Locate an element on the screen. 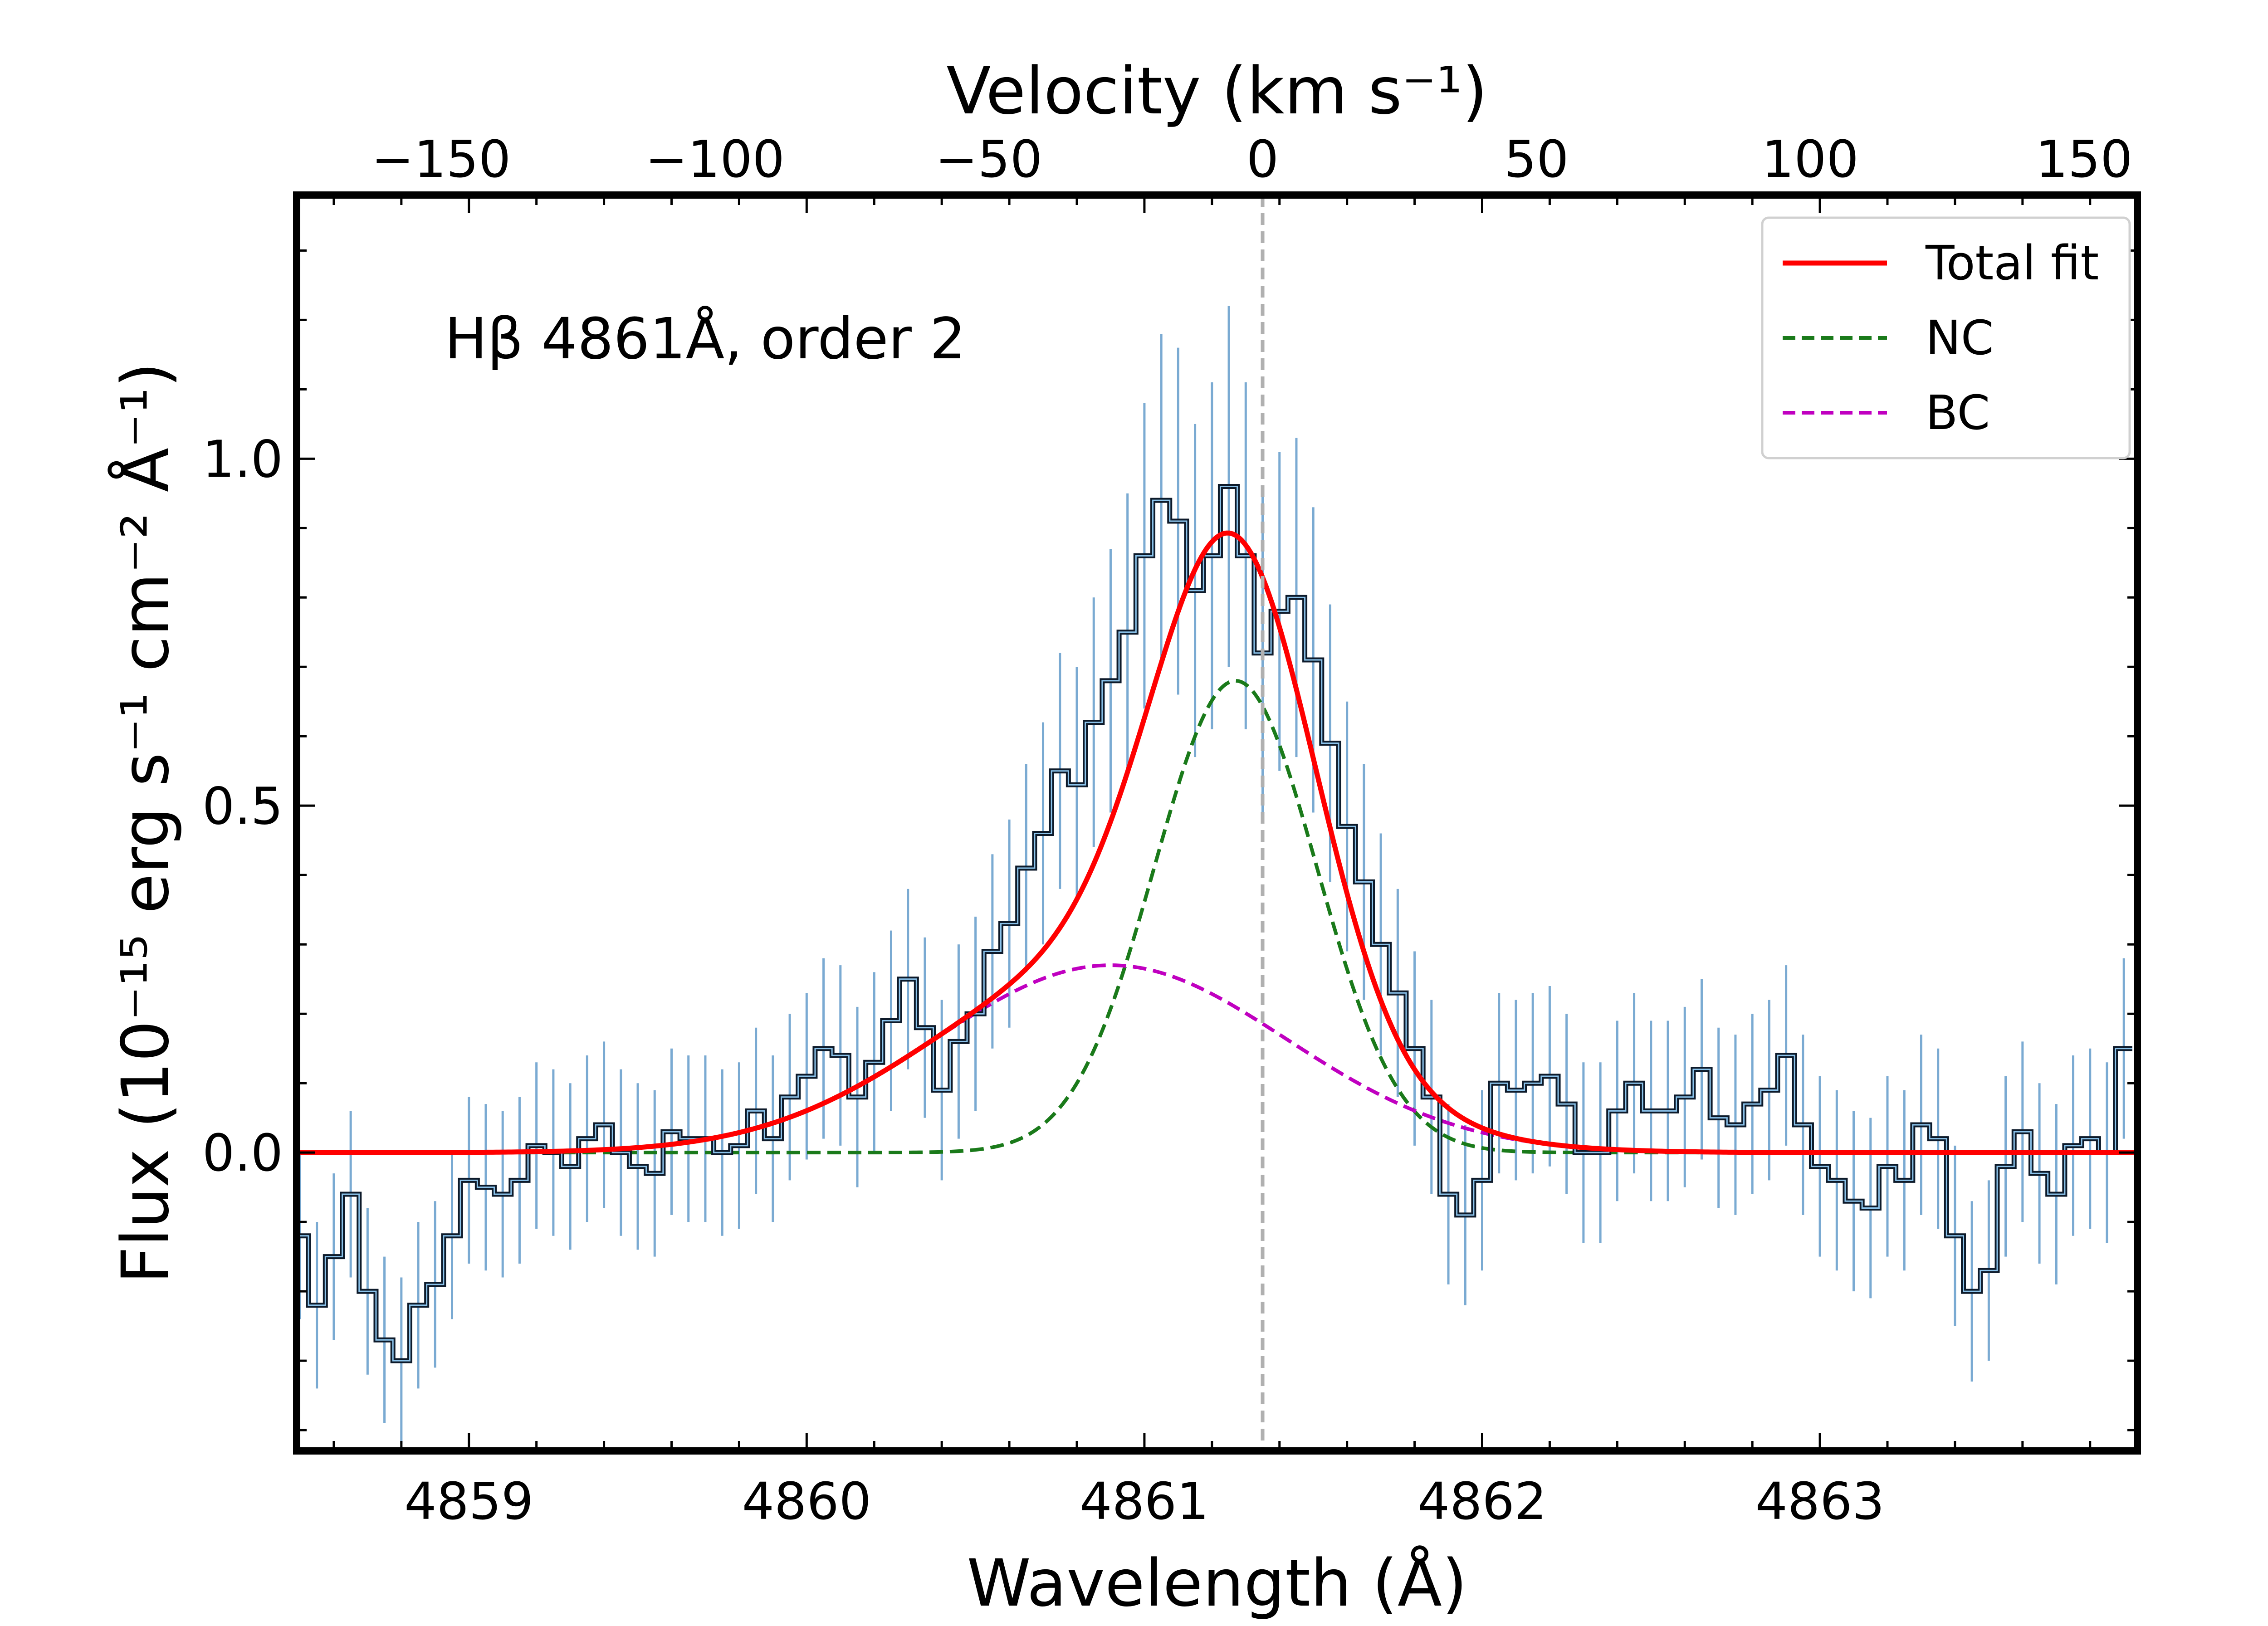 The image size is (2268, 1626). top-tick-label: 150 is located at coordinates (2084, 159).